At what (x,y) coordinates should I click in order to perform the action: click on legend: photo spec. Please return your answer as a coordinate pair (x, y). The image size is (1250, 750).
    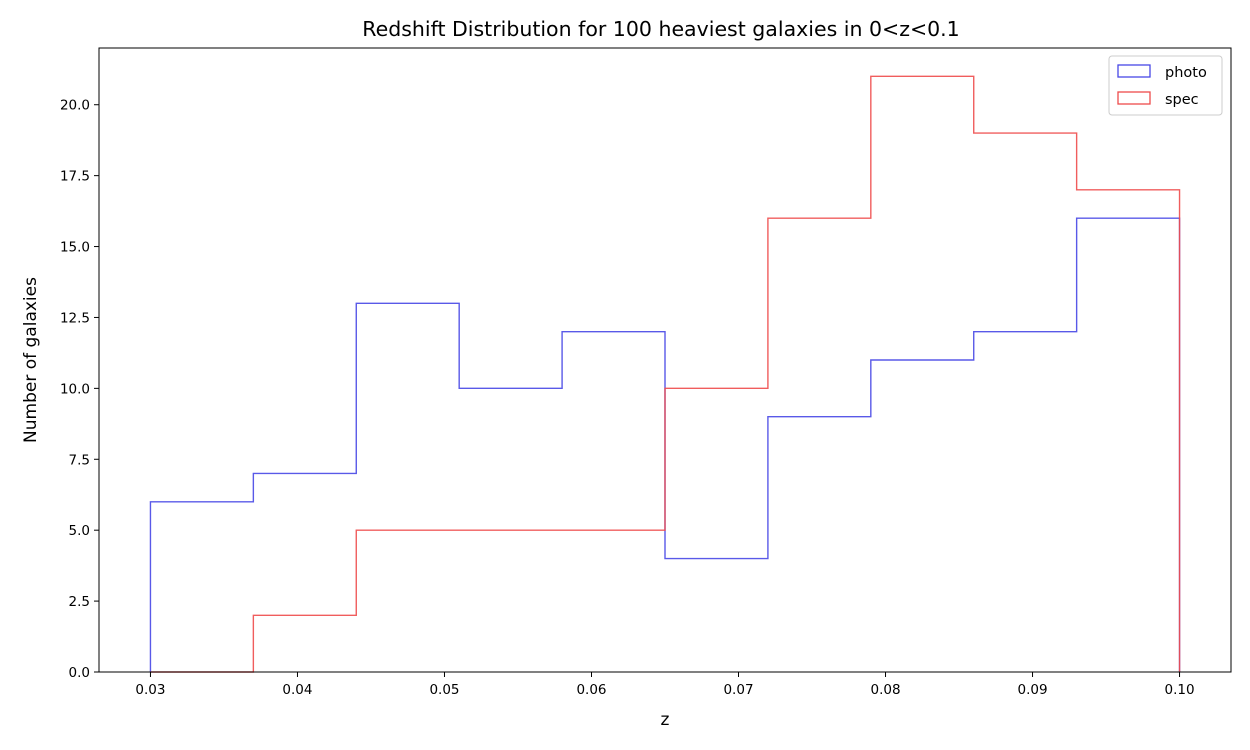
    Looking at the image, I should click on (1165, 85).